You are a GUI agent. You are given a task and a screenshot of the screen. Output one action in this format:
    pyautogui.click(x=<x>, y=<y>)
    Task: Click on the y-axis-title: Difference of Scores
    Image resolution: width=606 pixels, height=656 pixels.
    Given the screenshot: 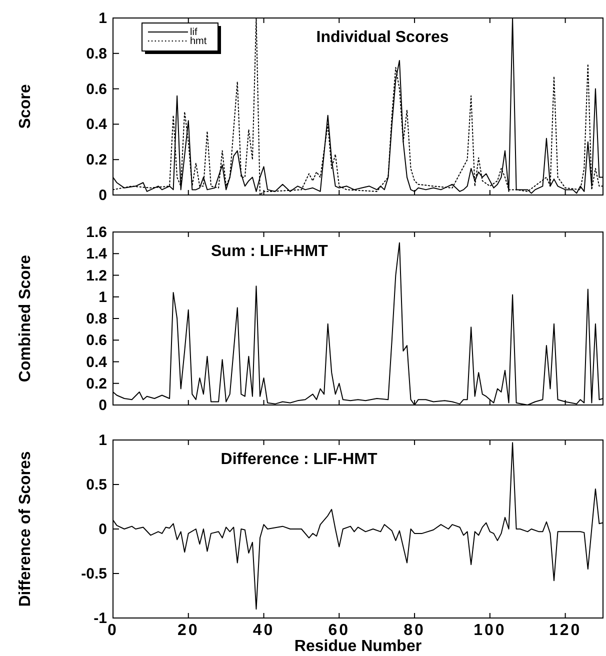 What is the action you would take?
    pyautogui.click(x=25, y=529)
    